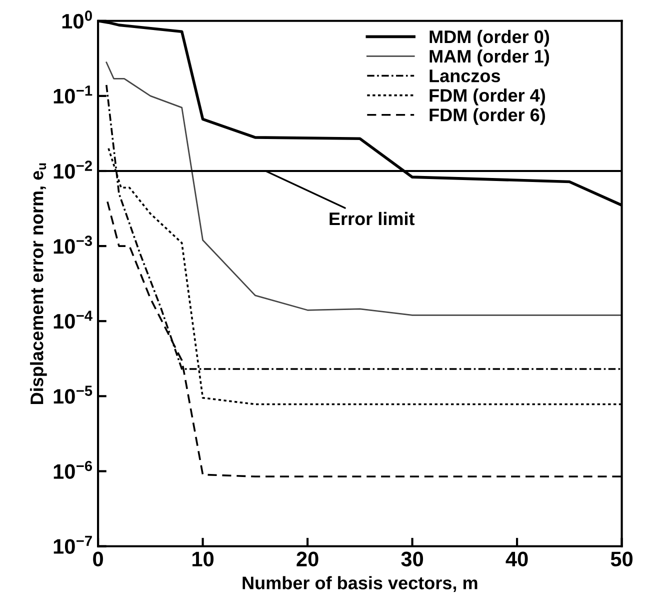  Describe the element at coordinates (73, 319) in the screenshot. I see `y-tick-label: 10$^{−4}$` at that location.